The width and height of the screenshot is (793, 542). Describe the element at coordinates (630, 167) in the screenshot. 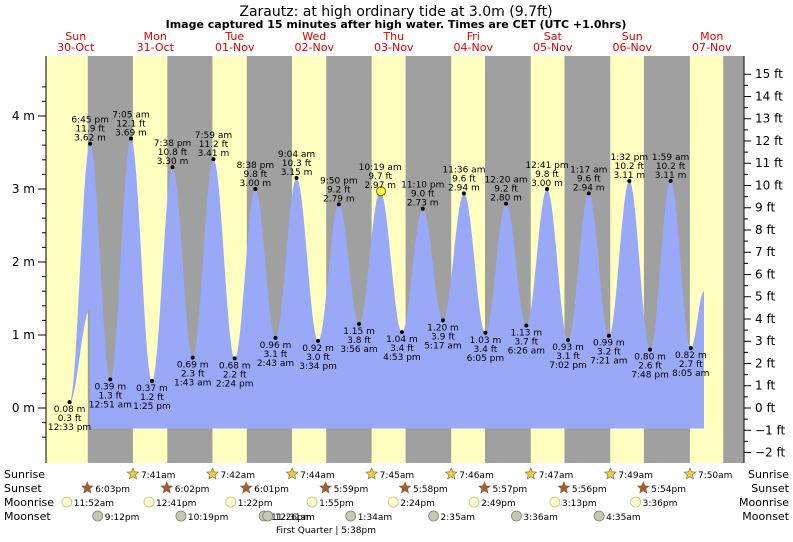

I see `tide-label-ft: 10.2 ft` at that location.